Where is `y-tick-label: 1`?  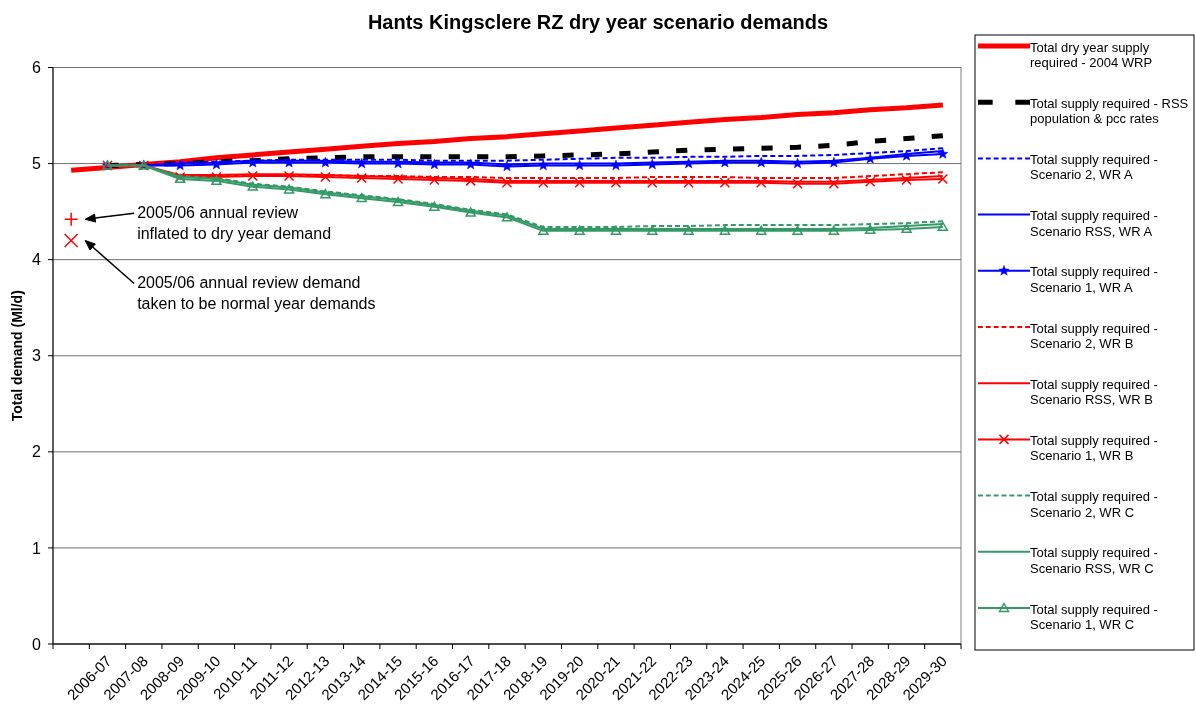 y-tick-label: 1 is located at coordinates (37, 548).